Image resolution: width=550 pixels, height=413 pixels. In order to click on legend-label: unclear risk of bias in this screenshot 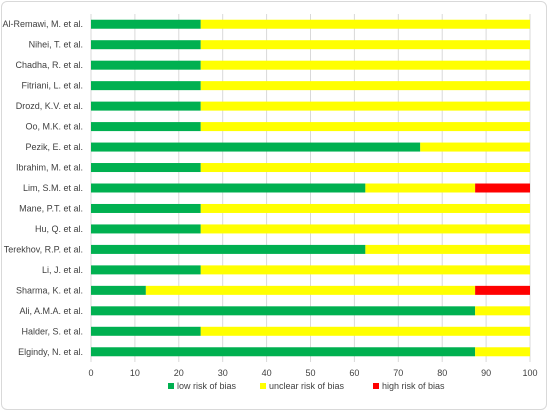, I will do `click(307, 386)`.